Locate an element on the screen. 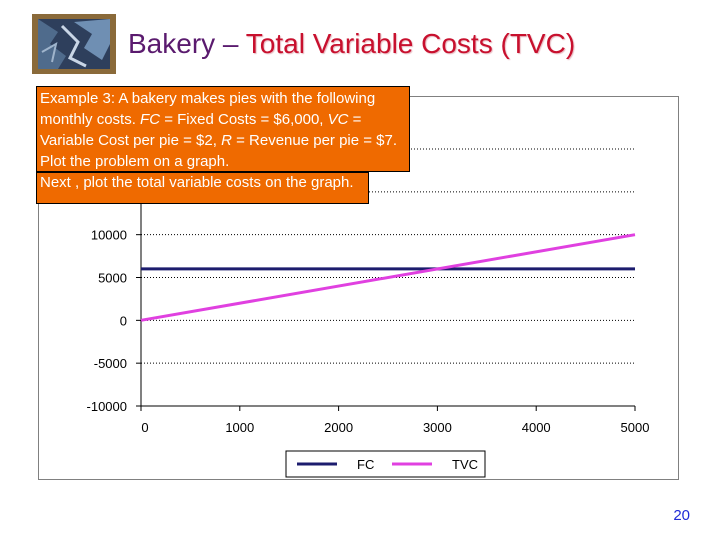 This screenshot has width=720, height=540. note-vc-term: VC is located at coordinates (338, 119).